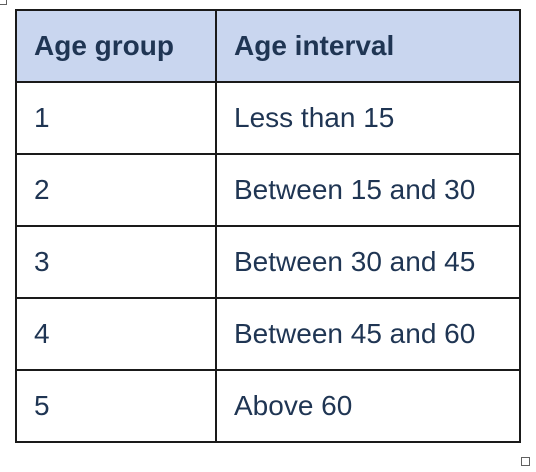 Image resolution: width=536 pixels, height=472 pixels. What do you see at coordinates (116, 190) in the screenshot?
I see `cell-age-group: 2` at bounding box center [116, 190].